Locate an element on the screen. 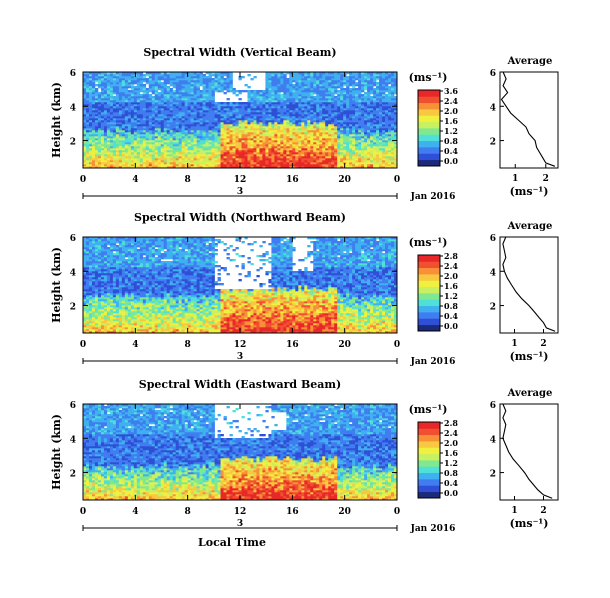 The height and width of the screenshot is (598, 610). colorbar: 3.62.42.01.61.20.80.40.0 is located at coordinates (437, 126).